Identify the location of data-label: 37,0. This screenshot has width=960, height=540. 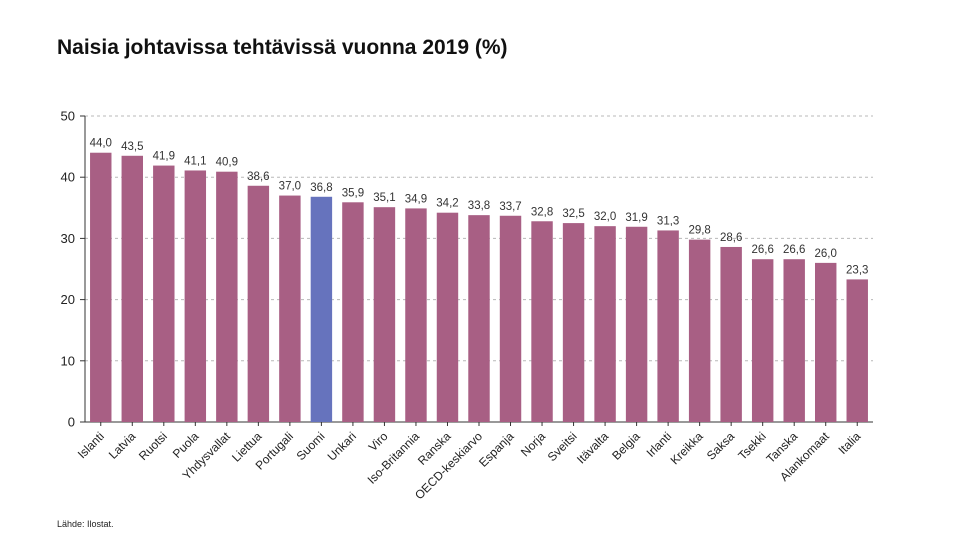
(290, 187).